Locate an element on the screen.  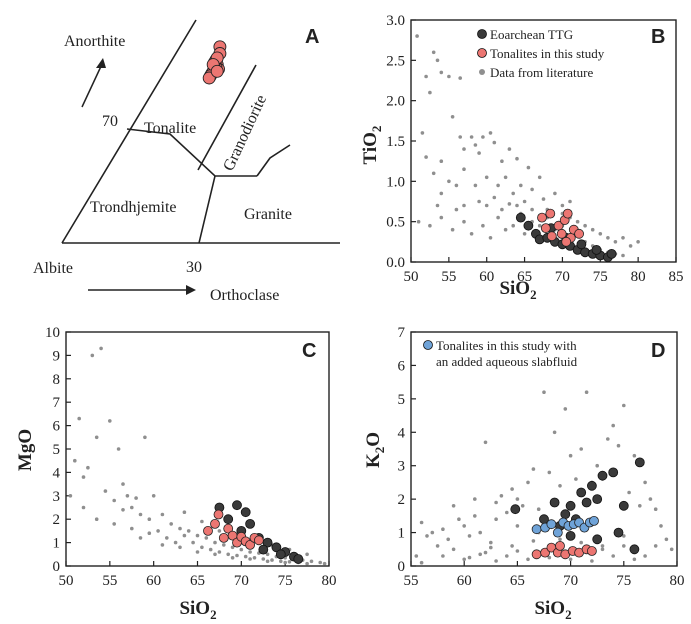
ternary-points is located at coordinates (214, 62).